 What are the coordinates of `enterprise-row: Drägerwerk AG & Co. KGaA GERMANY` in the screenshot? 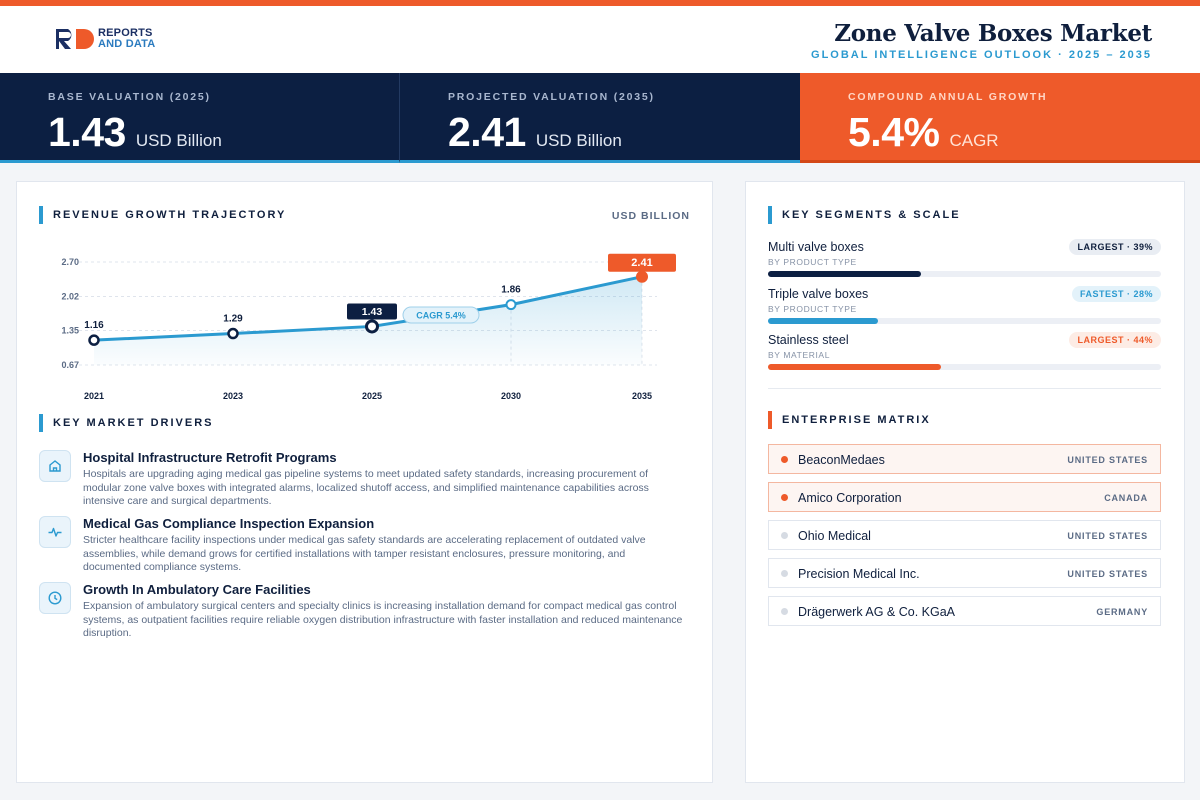 It's located at (964, 611).